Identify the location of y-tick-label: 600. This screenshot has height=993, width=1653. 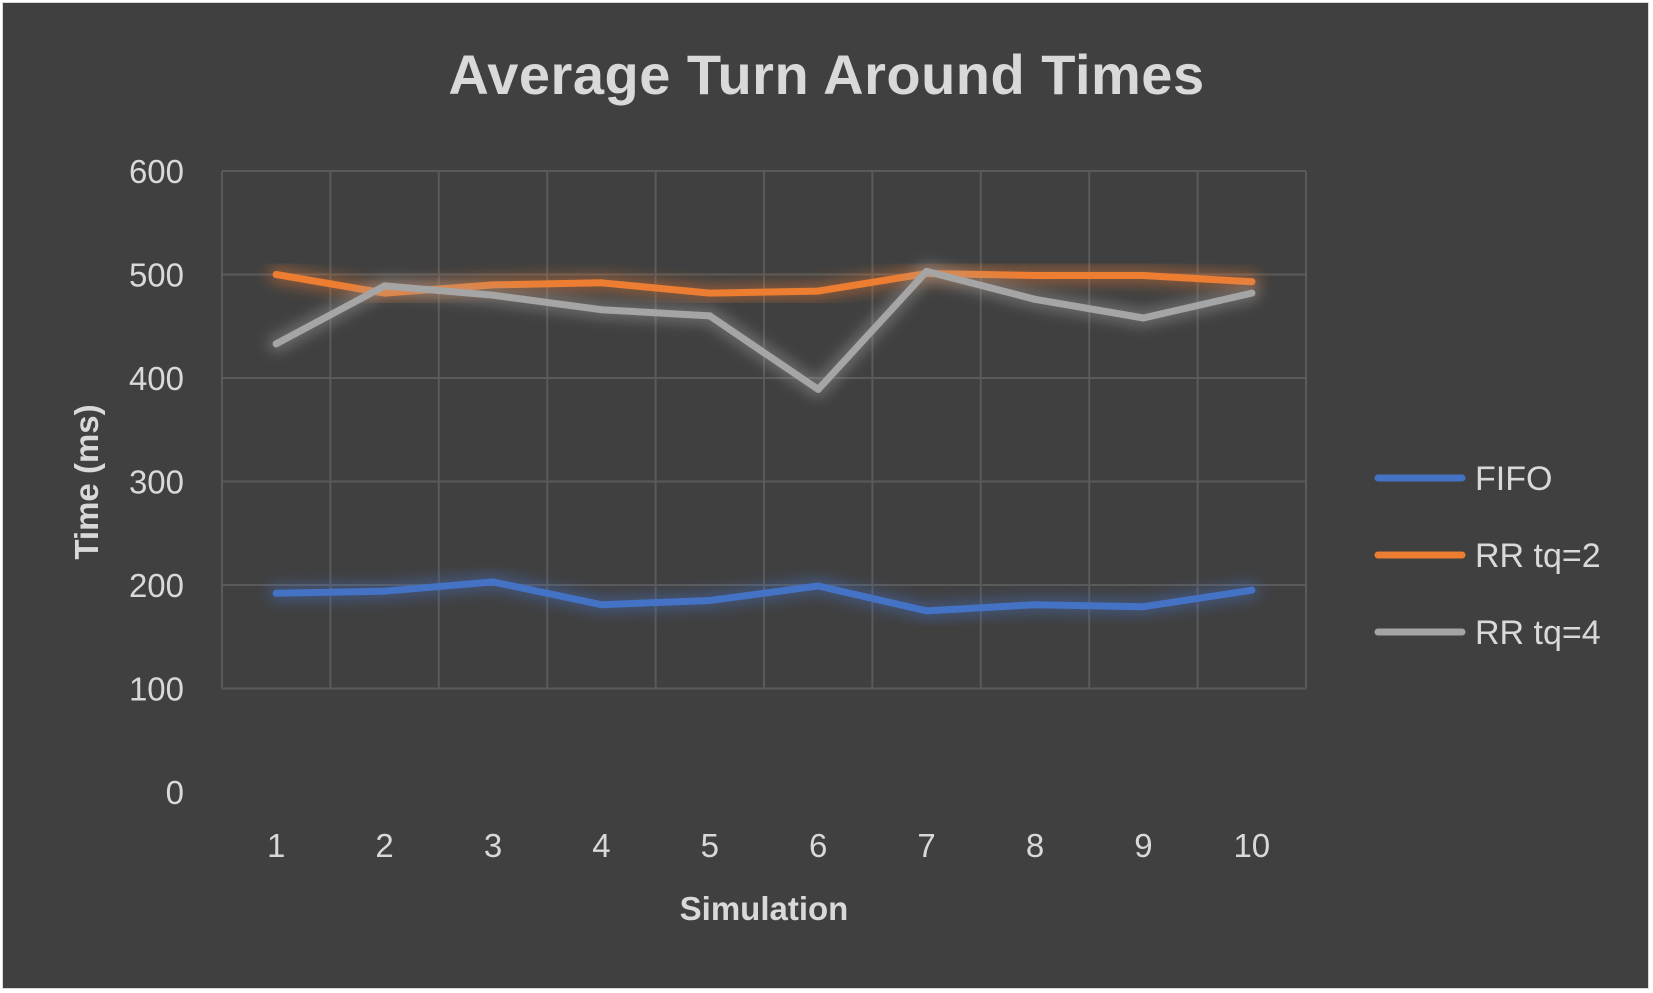
(156, 171).